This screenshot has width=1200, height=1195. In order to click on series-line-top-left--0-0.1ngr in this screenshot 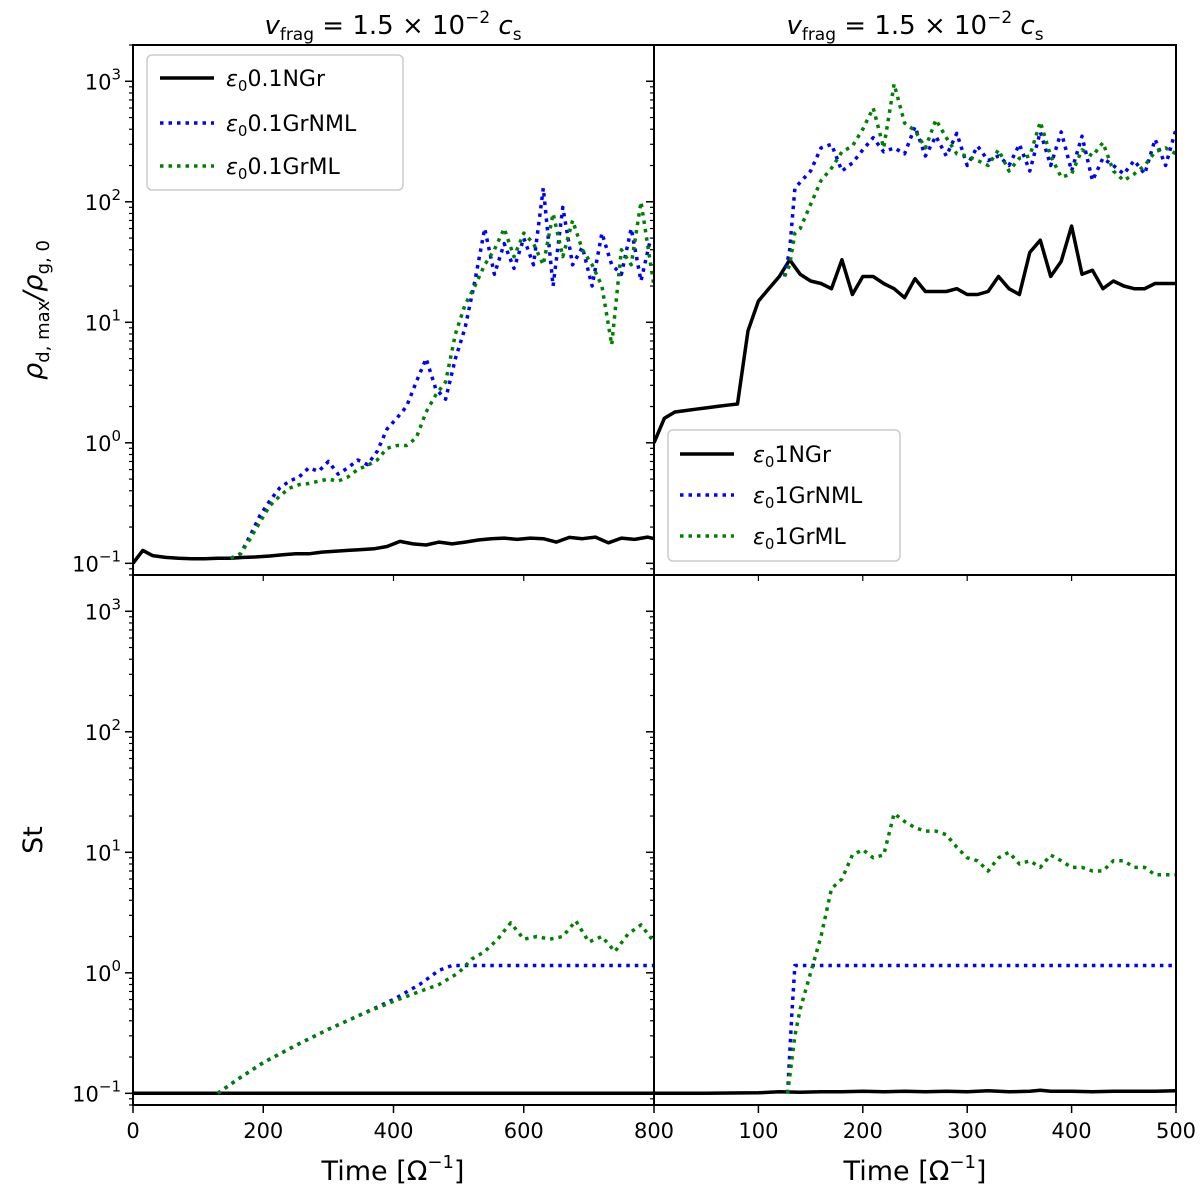, I will do `click(393, 550)`.